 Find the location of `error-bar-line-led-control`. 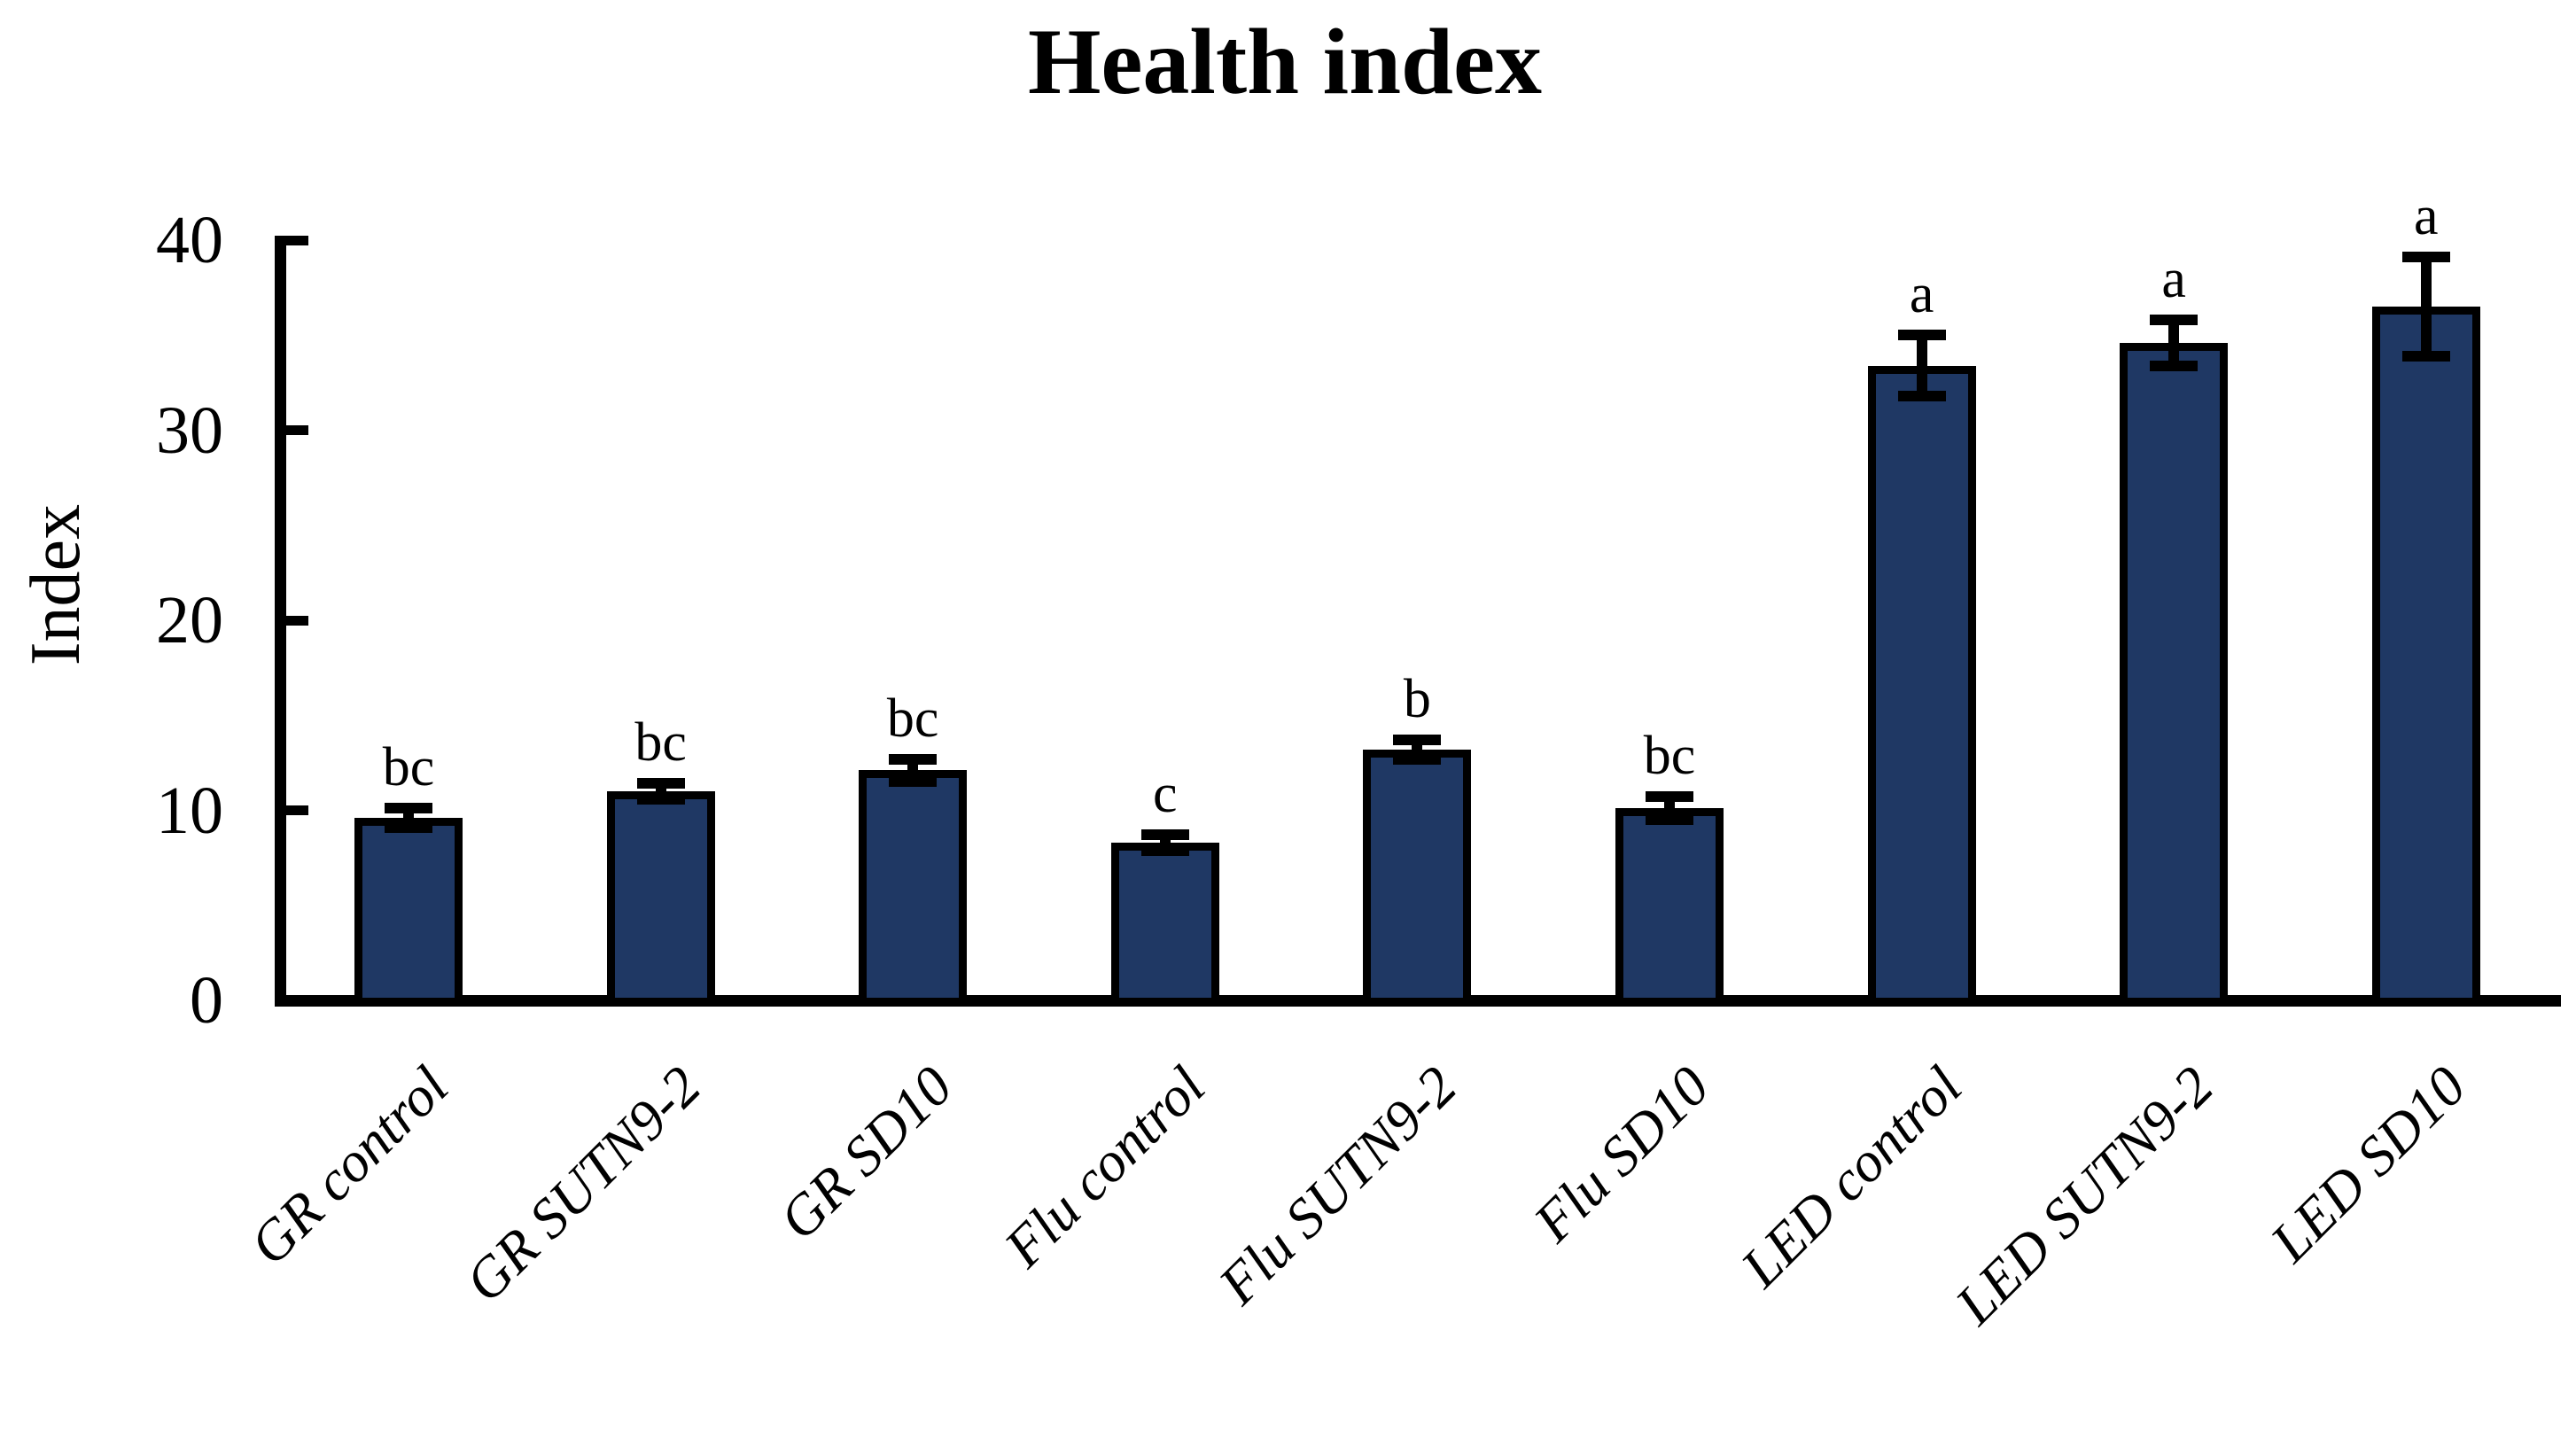

error-bar-line-led-control is located at coordinates (1922, 365).